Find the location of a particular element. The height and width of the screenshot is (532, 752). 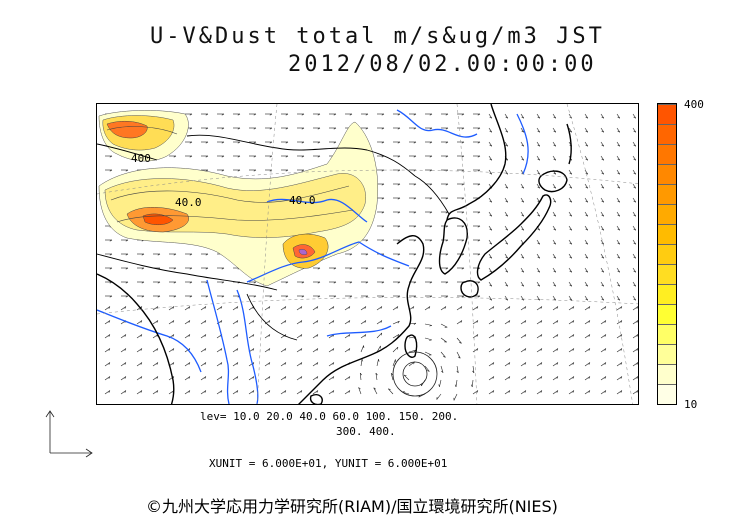

river-yangtze is located at coordinates (328, 262).